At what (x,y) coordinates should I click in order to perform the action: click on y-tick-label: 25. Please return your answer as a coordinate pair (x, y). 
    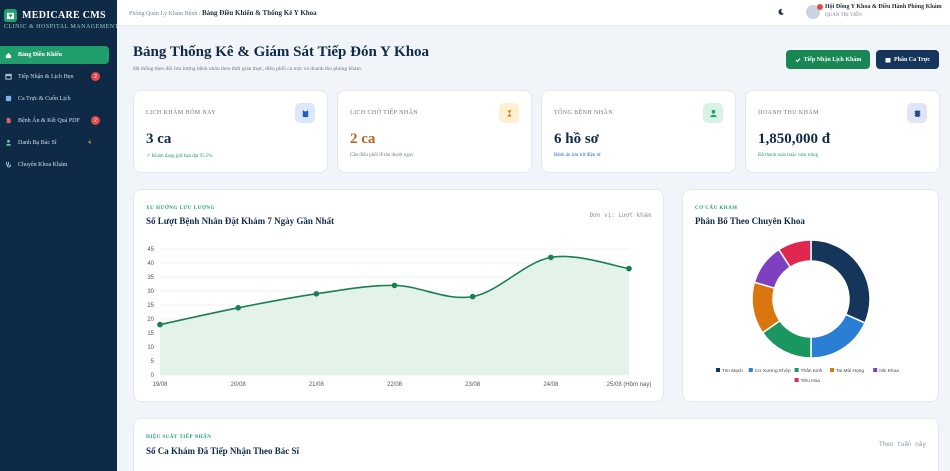
    Looking at the image, I should click on (150, 306).